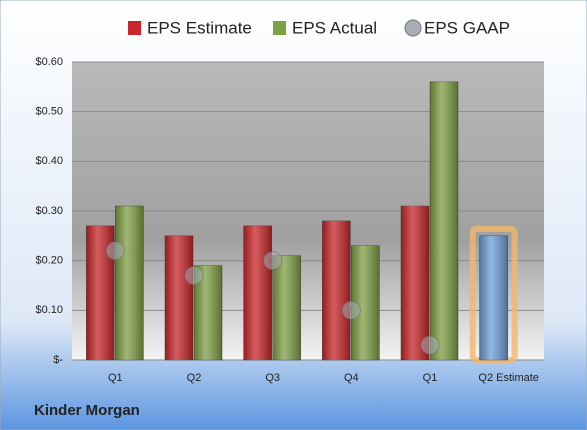 The image size is (587, 430). What do you see at coordinates (49, 261) in the screenshot?
I see `y-tick-label: $0.20` at bounding box center [49, 261].